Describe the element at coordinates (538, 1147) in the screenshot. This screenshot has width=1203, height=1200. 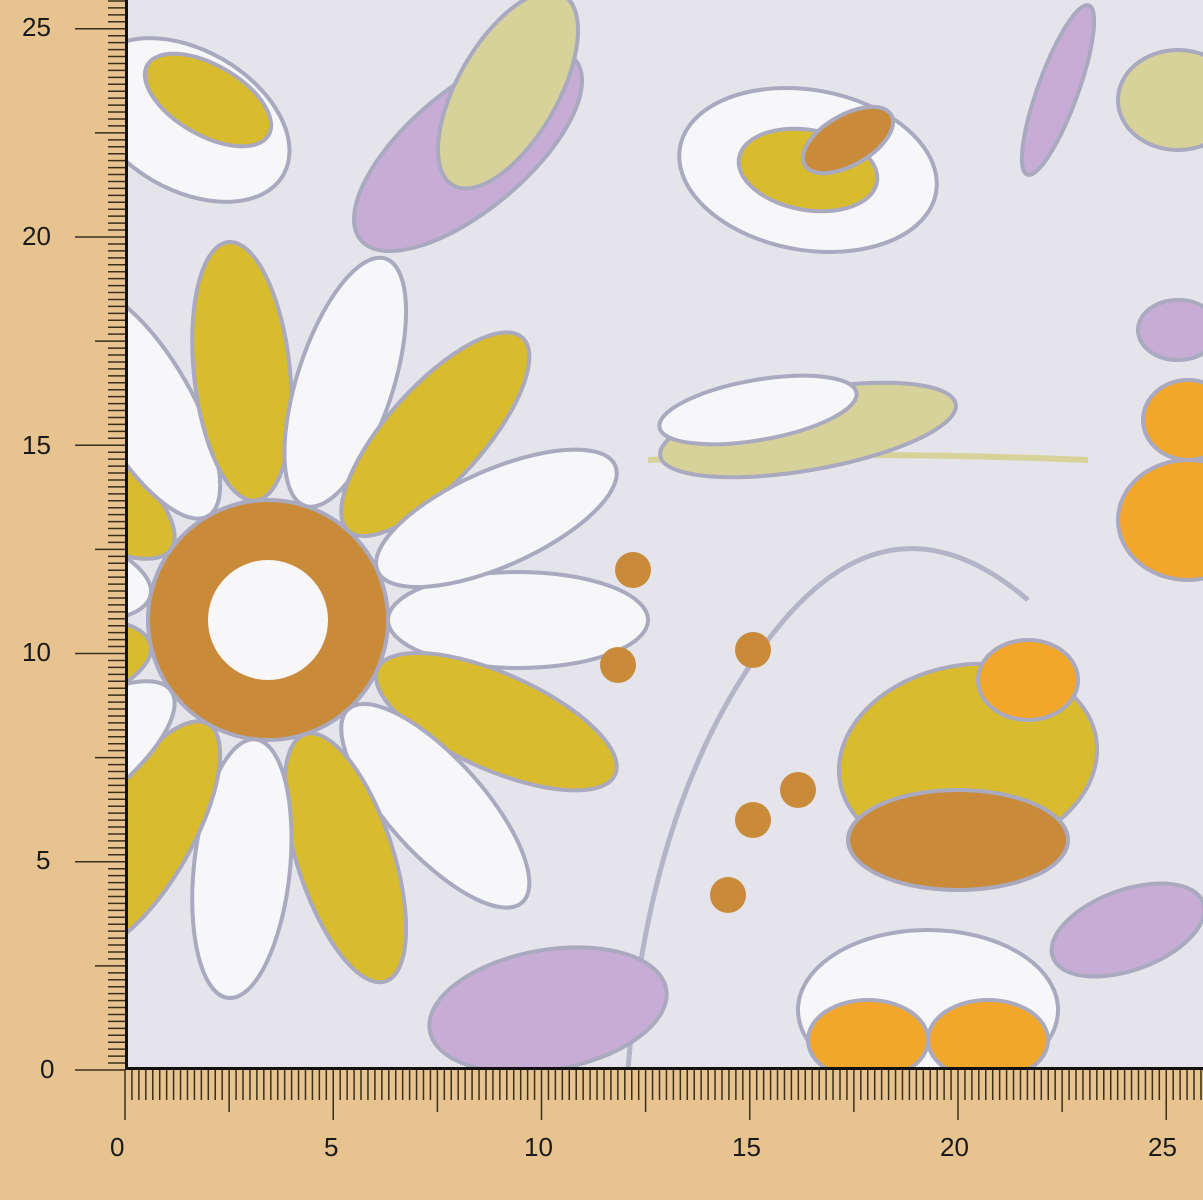
I see `h-label-10: 10` at that location.